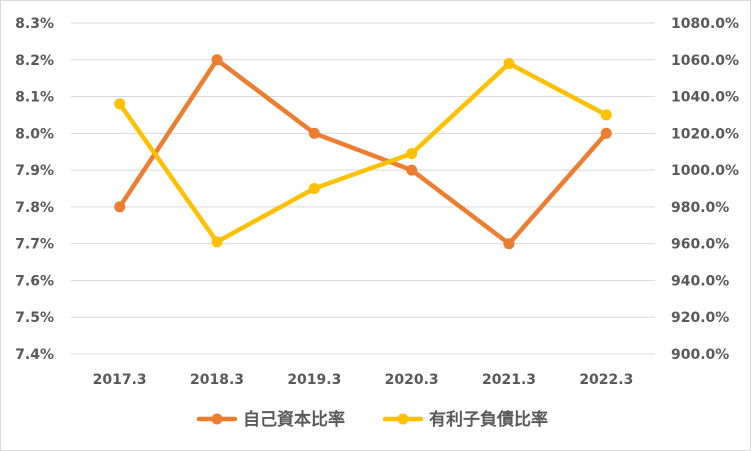 This screenshot has height=451, width=751. I want to click on x-axis: 2017.3 2018.3 2019.3 2020.3 2021.3 2022.3, so click(363, 380).